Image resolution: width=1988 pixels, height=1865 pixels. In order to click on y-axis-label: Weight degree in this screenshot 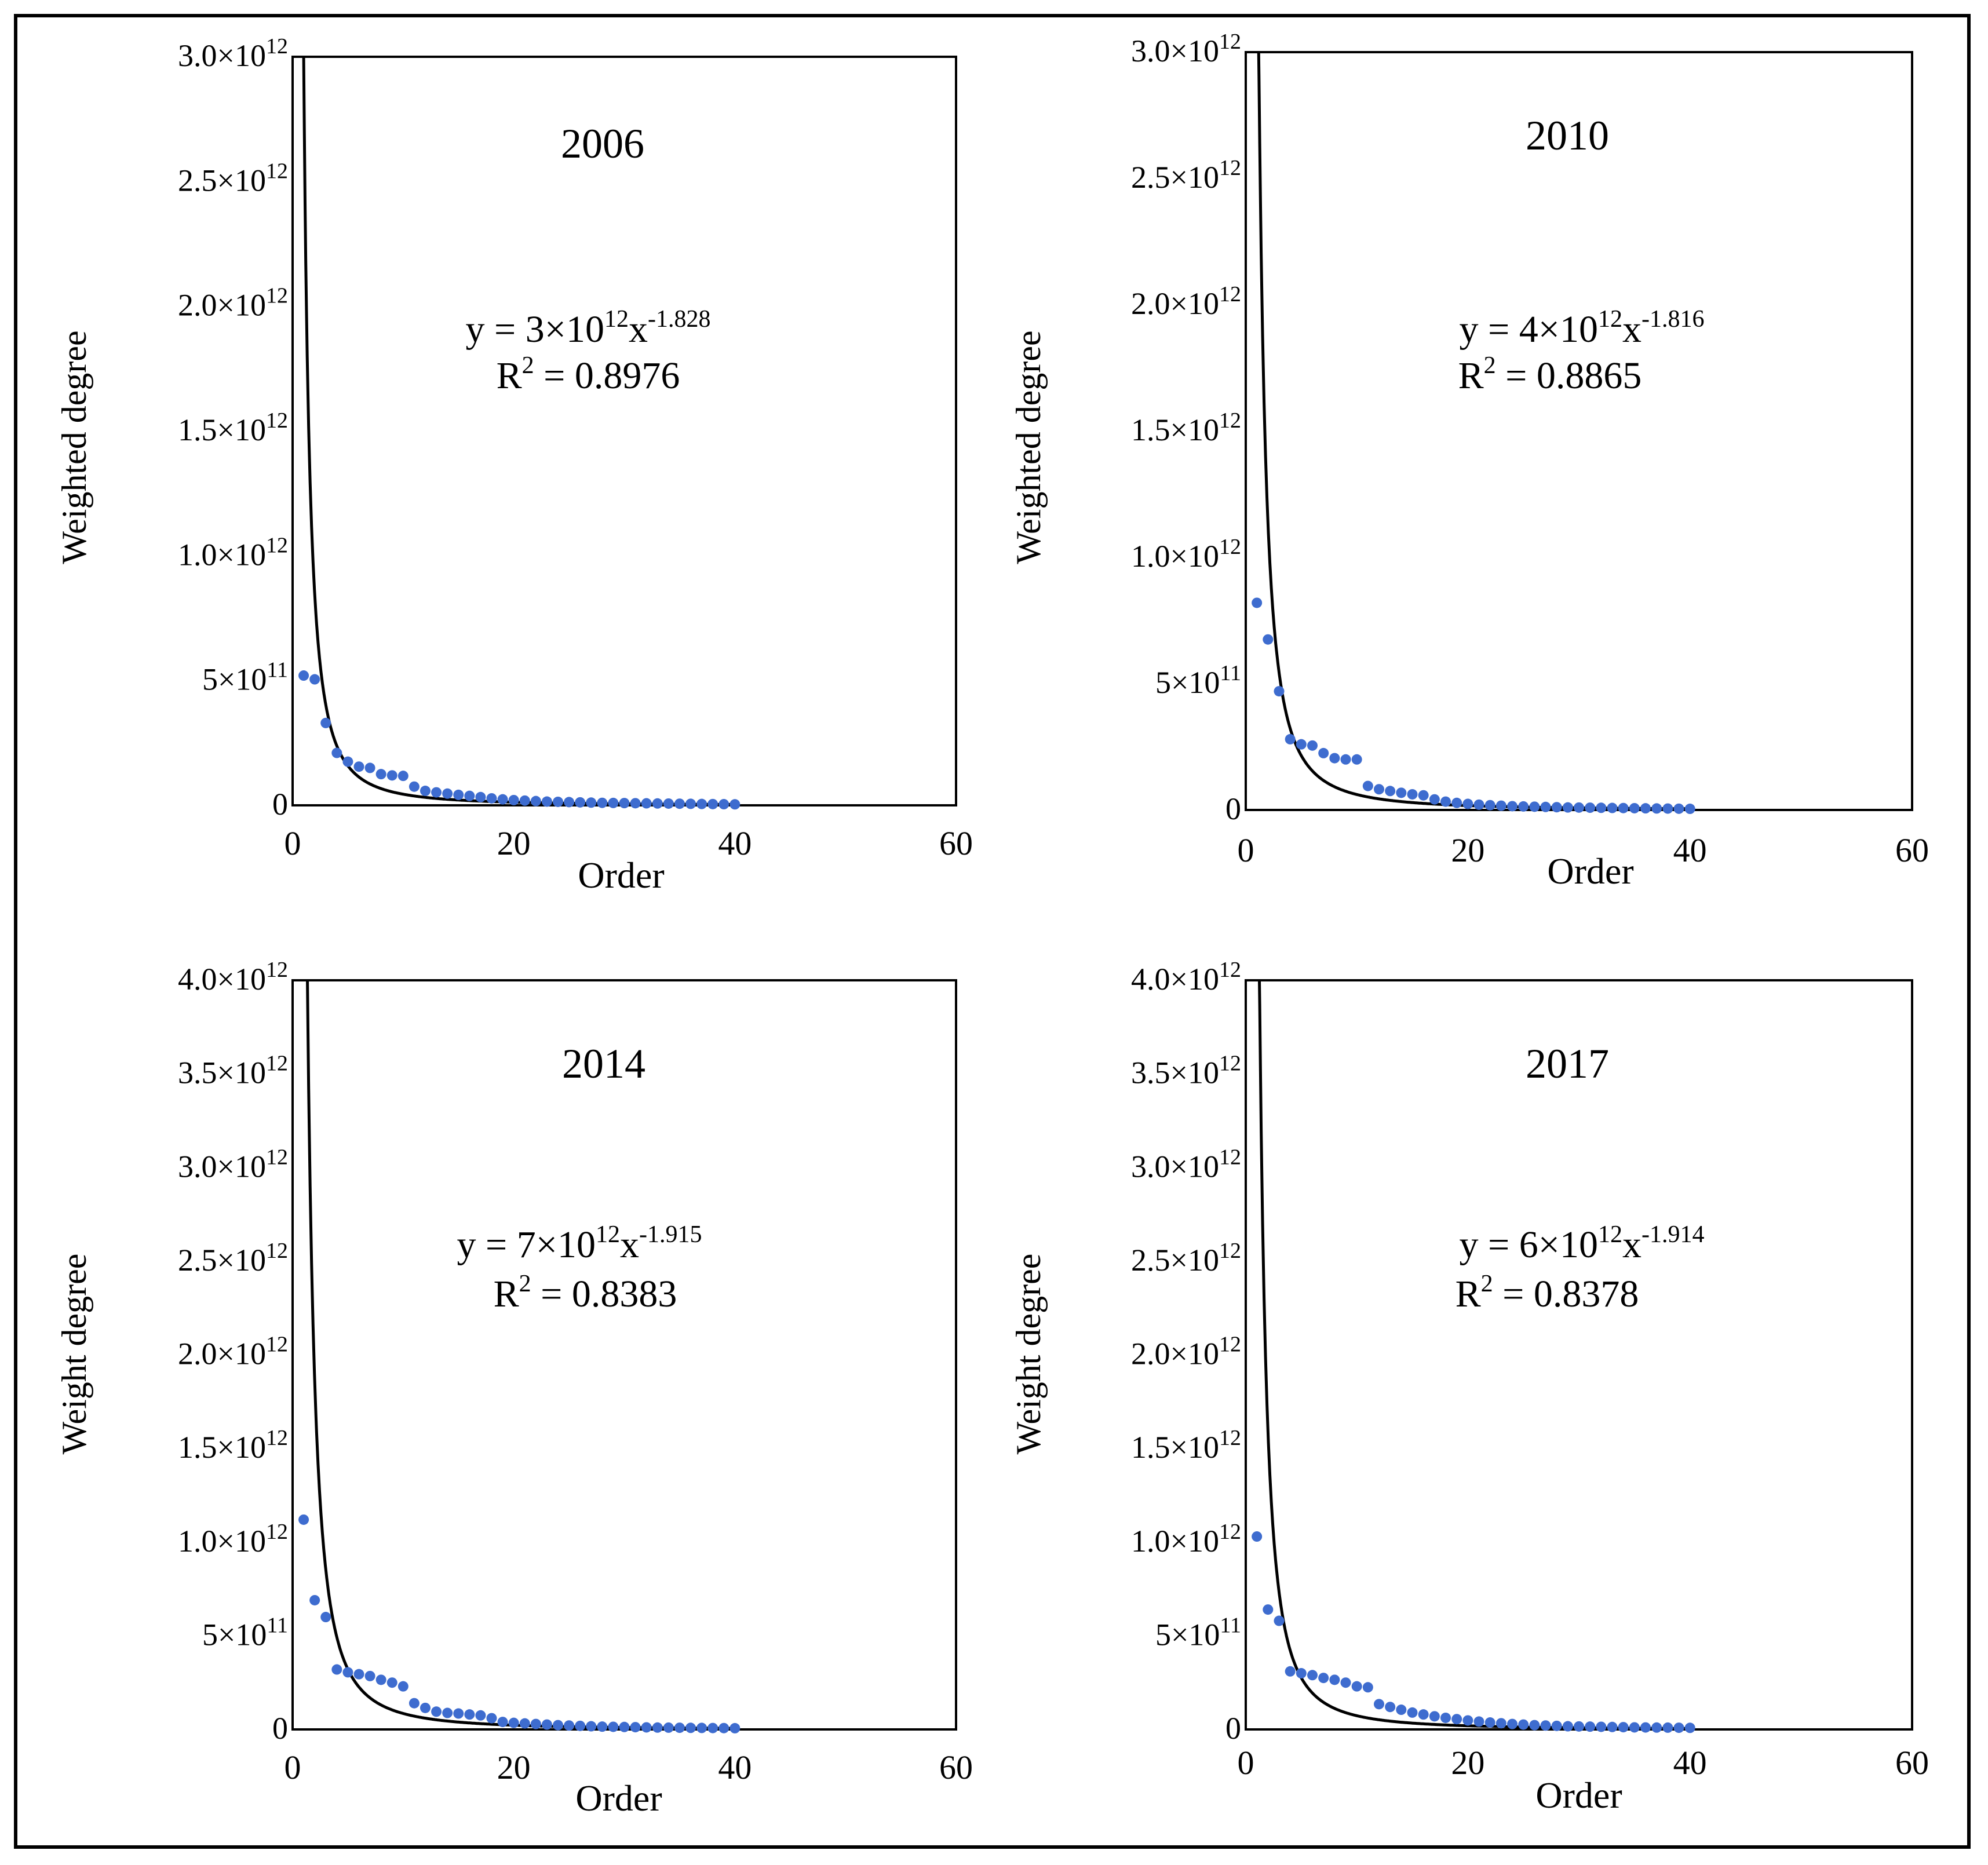, I will do `click(1028, 1354)`.